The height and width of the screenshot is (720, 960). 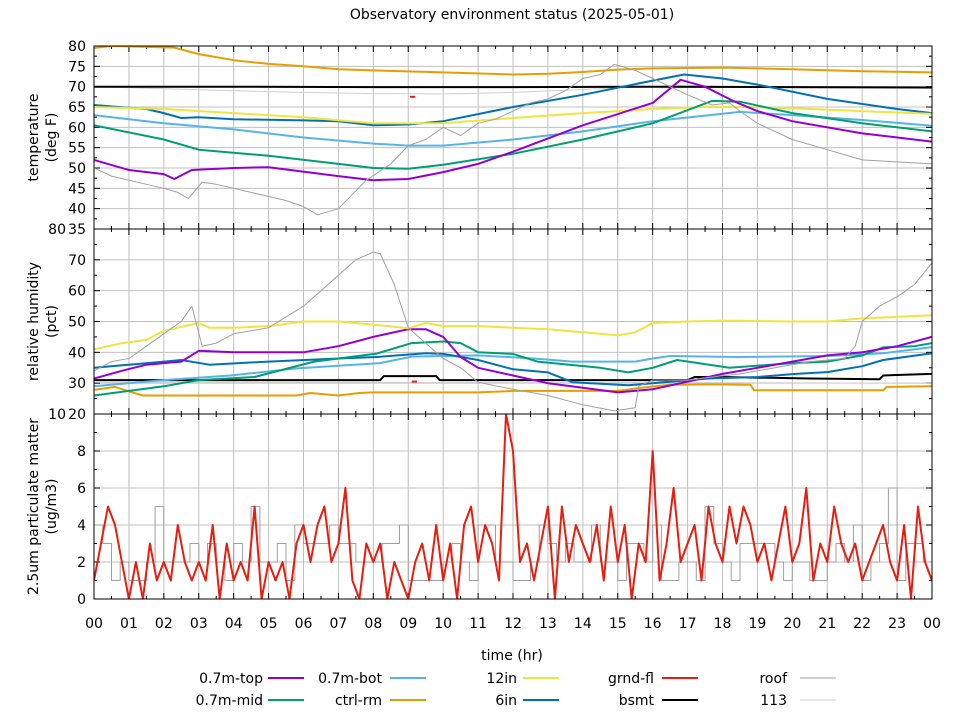 What do you see at coordinates (373, 624) in the screenshot?
I see `x-tick-label: 08` at bounding box center [373, 624].